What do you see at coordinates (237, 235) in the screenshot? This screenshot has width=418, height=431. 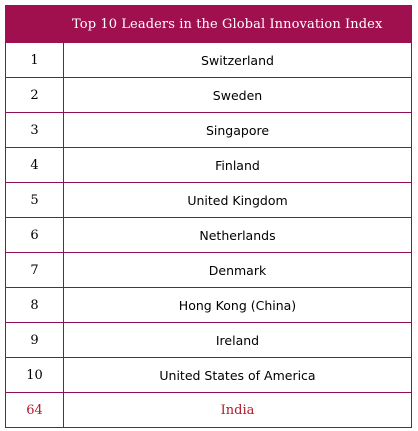 I see `country-cell: Netherlands` at bounding box center [237, 235].